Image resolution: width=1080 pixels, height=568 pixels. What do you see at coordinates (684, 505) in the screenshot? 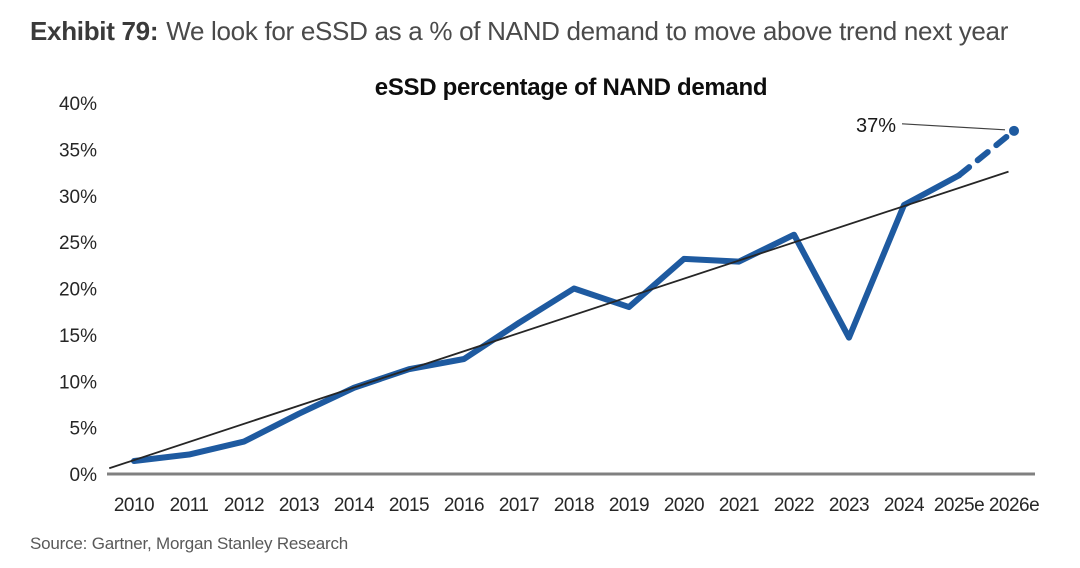
I see `x-tick-label: 2020` at bounding box center [684, 505].